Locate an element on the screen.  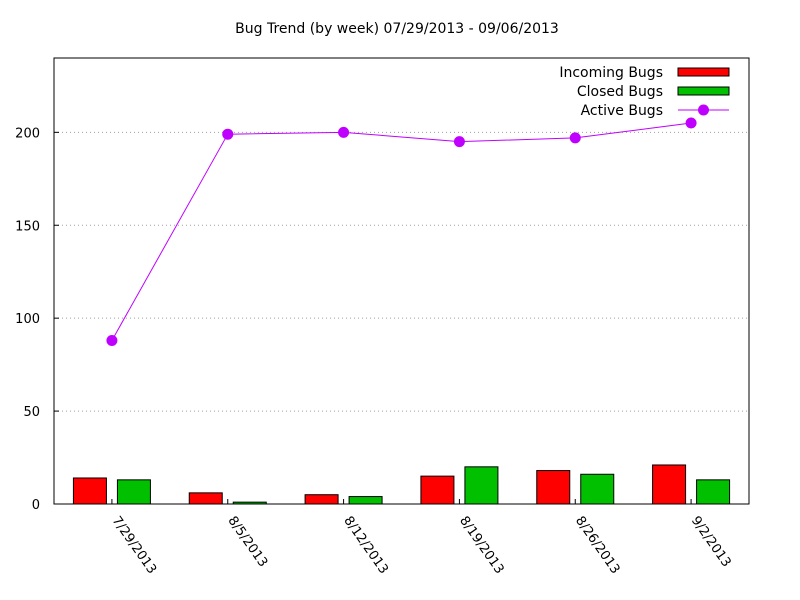
legend-label: Closed Bugs is located at coordinates (620, 92).